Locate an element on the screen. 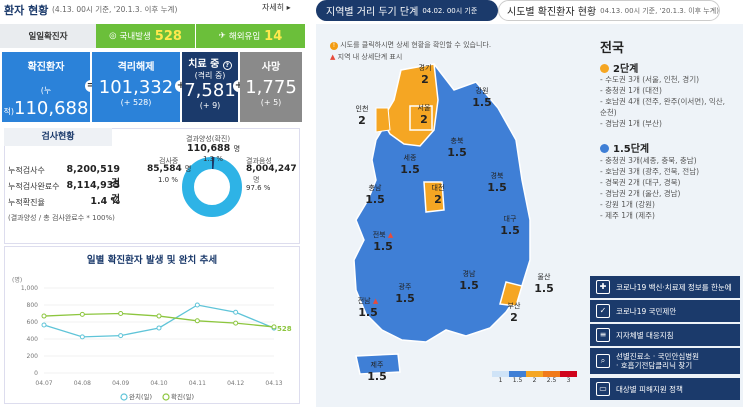  list-item: - 충청권 1개 (대전) is located at coordinates (631, 90).